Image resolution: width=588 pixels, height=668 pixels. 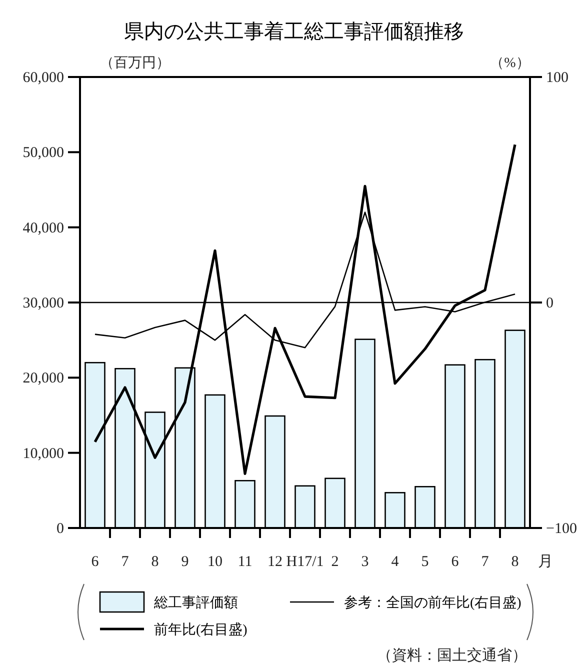 I want to click on y-tick-label: 20,000, so click(x=43, y=378).